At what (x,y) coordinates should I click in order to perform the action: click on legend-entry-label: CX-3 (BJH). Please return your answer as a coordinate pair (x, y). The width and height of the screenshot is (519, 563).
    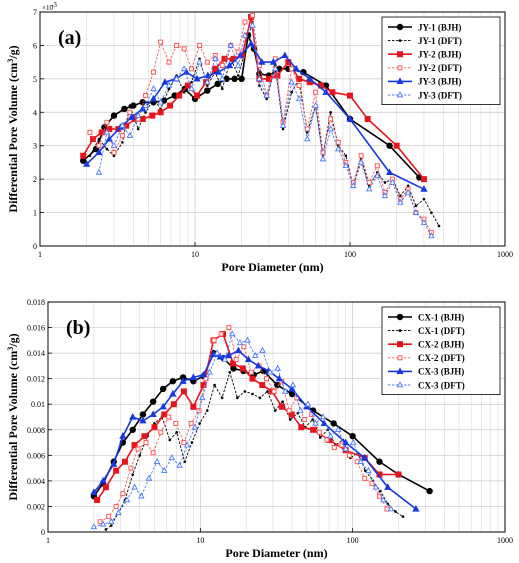
    Looking at the image, I should click on (441, 372).